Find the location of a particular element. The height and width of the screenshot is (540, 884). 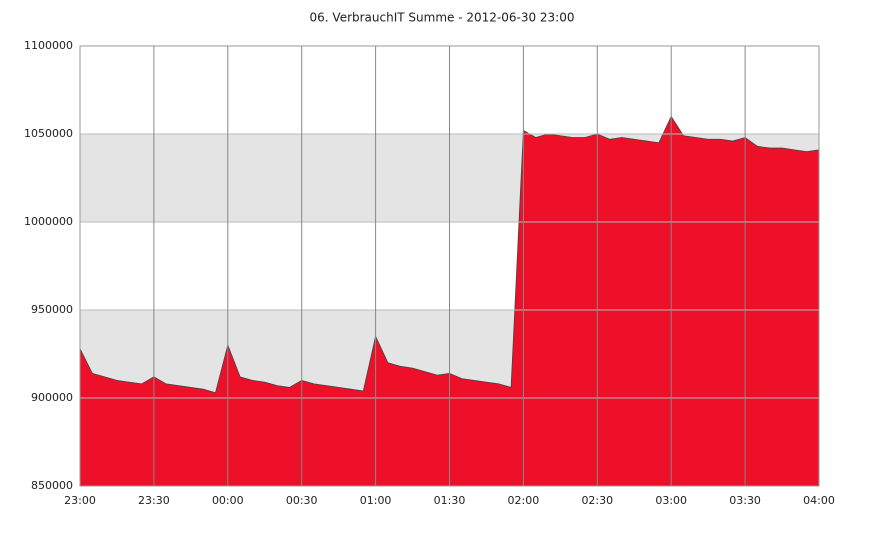

y-tick-label: 850000 is located at coordinates (52, 485).